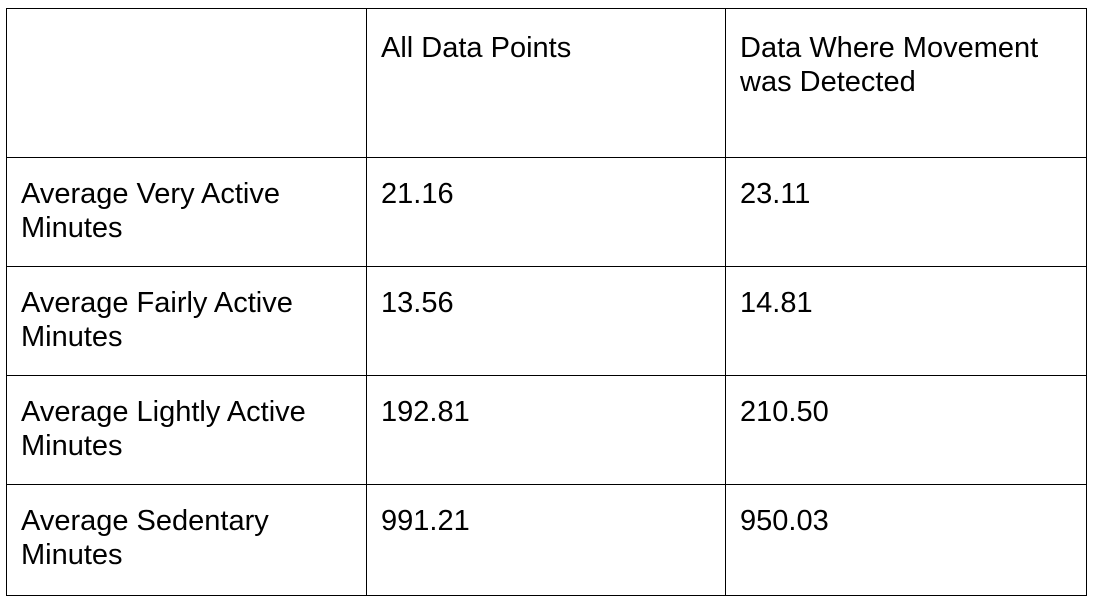 This screenshot has height=600, width=1093. I want to click on row-label: Average Fairly Active Minutes, so click(186, 321).